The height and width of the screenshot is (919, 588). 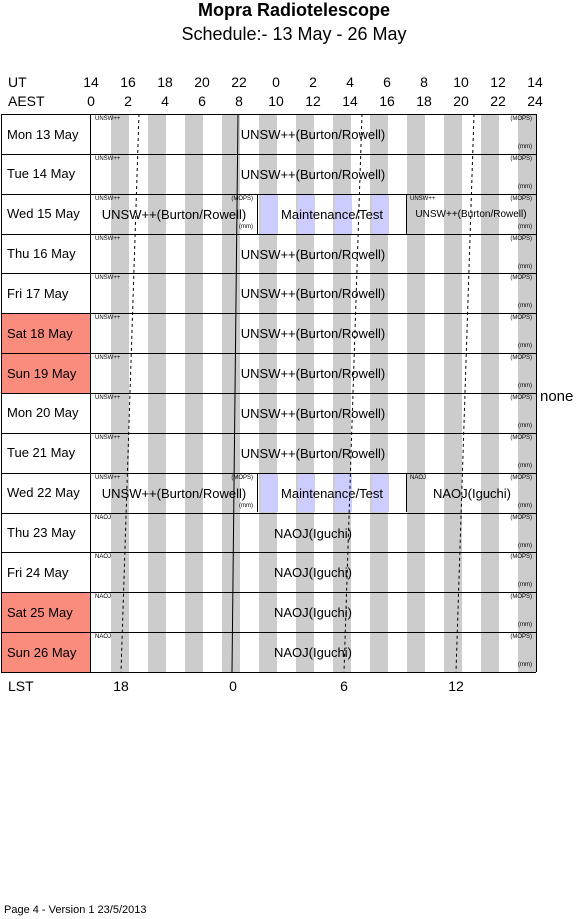 I want to click on ut-tick: 14, so click(x=91, y=82).